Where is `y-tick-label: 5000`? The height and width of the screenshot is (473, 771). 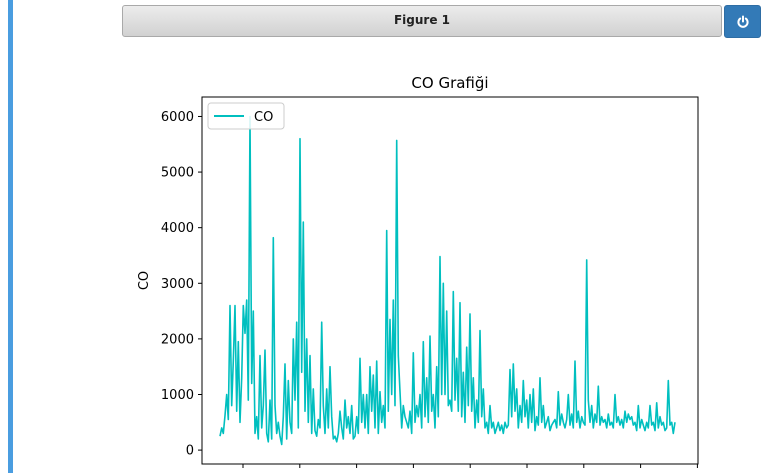
y-tick-label: 5000 is located at coordinates (177, 173).